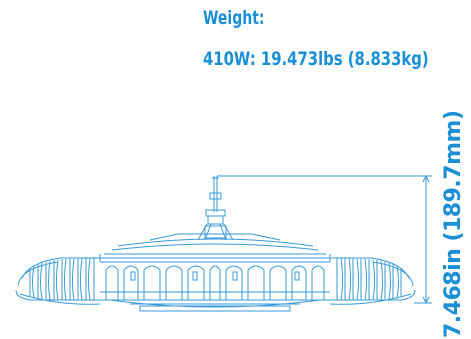 This screenshot has height=339, width=471. Describe the element at coordinates (234, 18) in the screenshot. I see `weight-heading: Weight:` at that location.